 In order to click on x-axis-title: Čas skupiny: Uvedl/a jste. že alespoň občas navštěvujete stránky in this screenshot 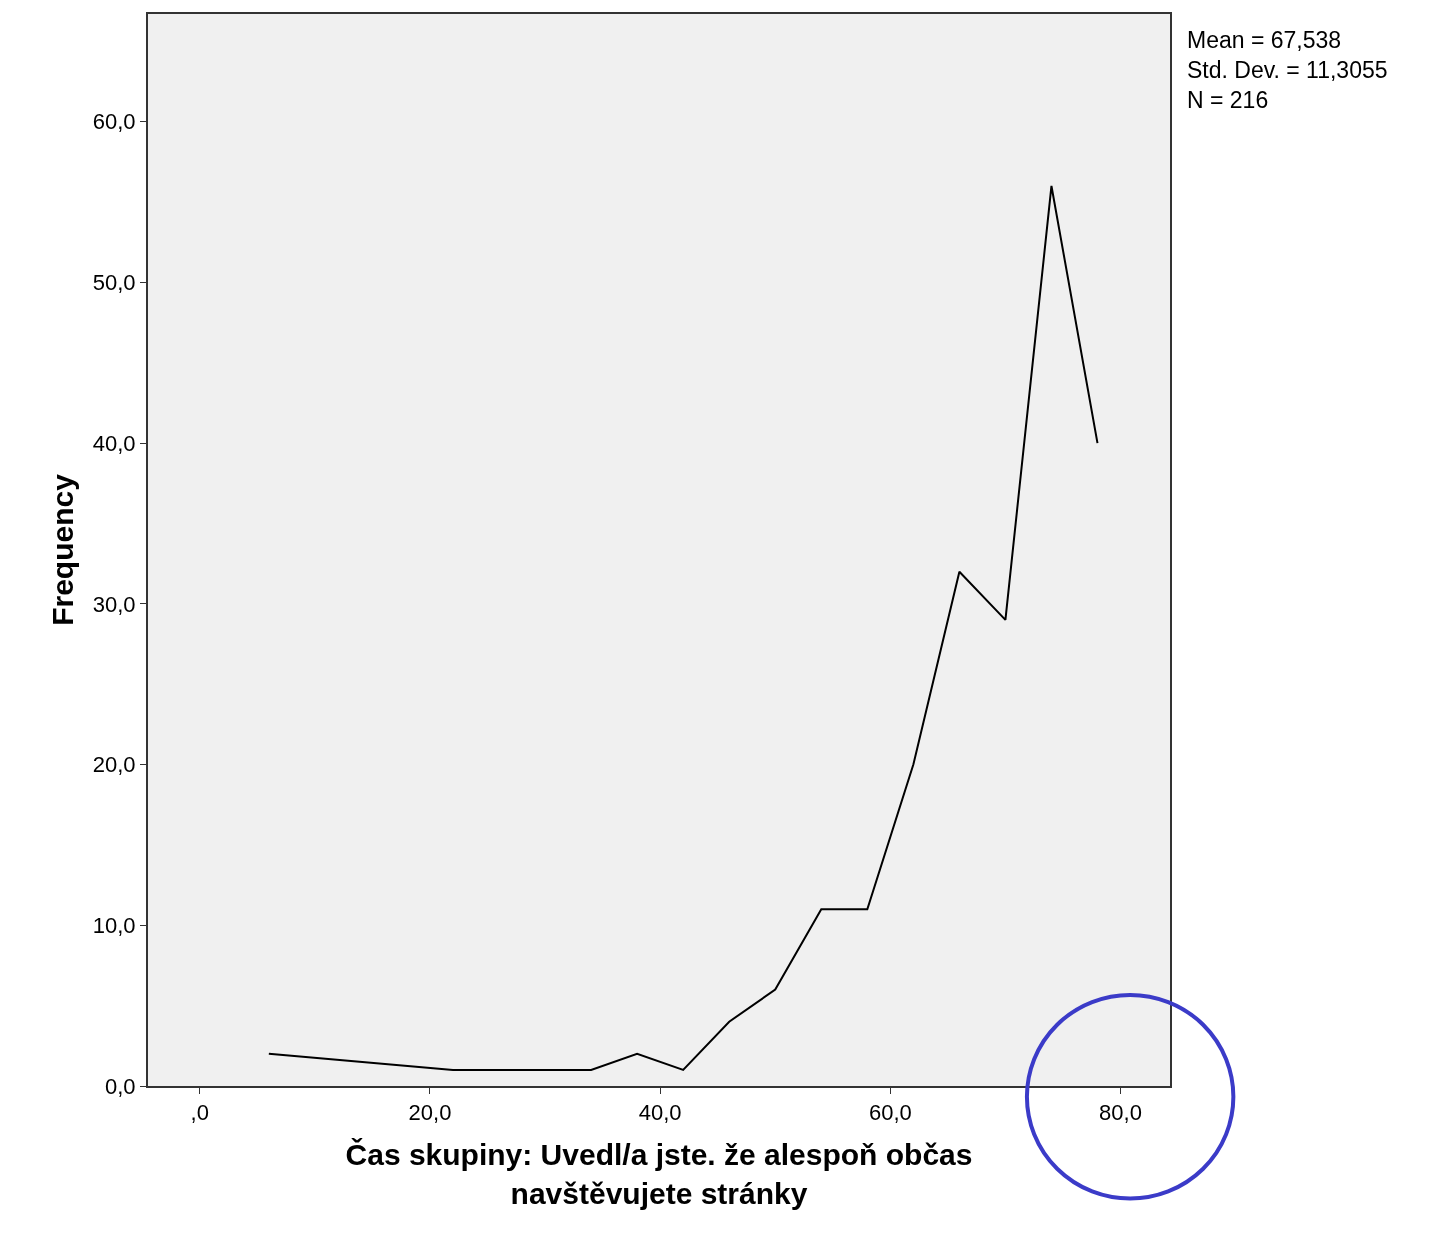, I will do `click(659, 1174)`.